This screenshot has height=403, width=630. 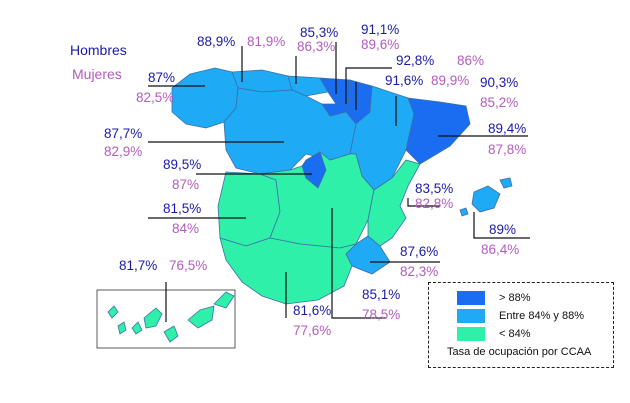 I want to click on label-pais-vasco-men: 91,1%, so click(x=380, y=29).